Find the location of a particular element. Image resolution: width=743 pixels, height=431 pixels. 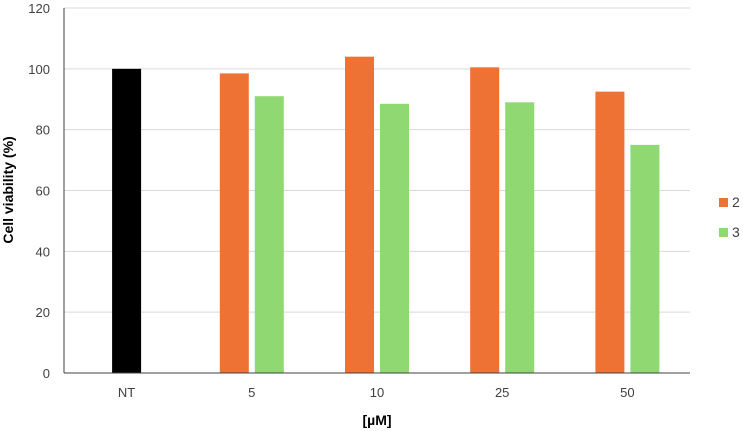

legend: 23 is located at coordinates (729, 217).